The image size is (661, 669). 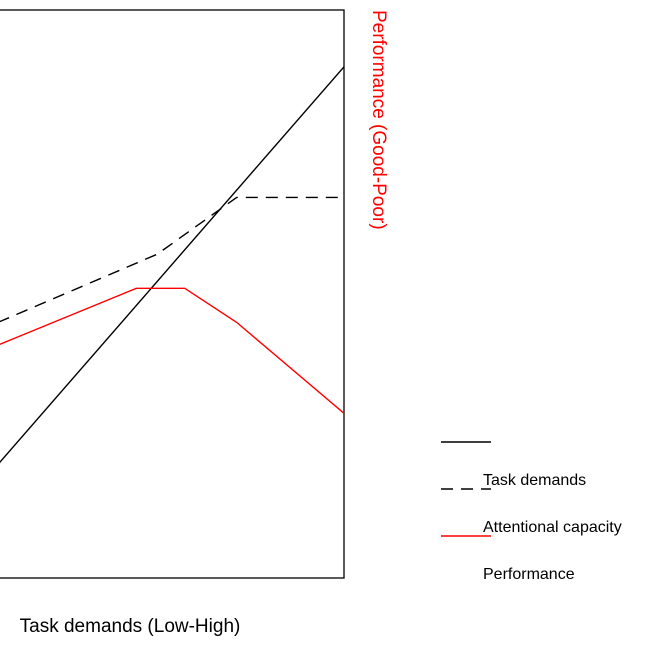 I want to click on series-line-attentional-capacity, so click(x=172, y=259).